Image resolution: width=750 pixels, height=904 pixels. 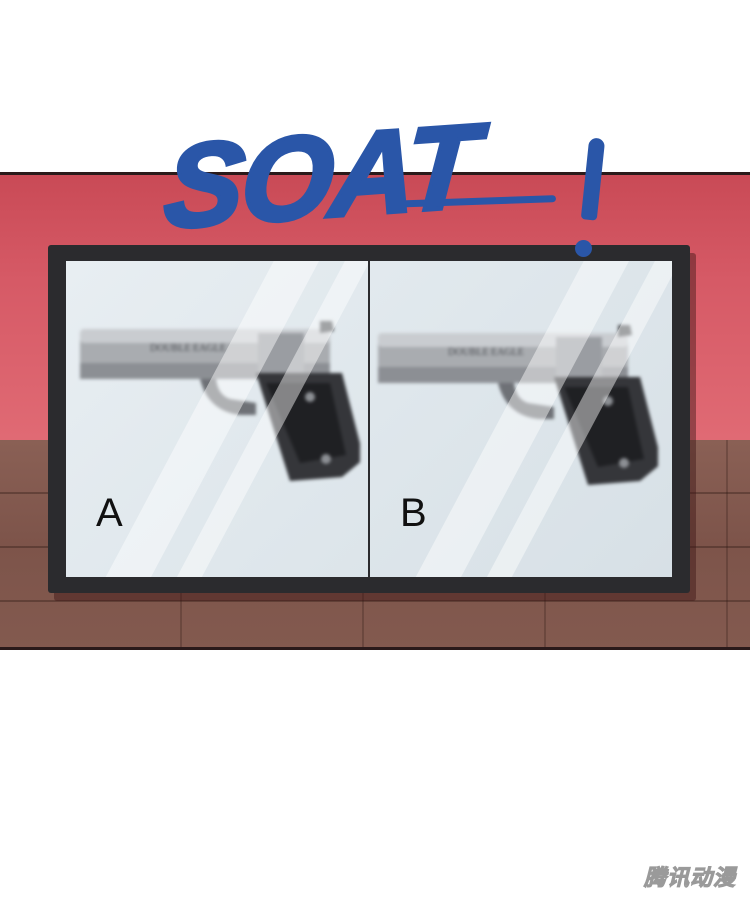 I want to click on publisher-watermark: 腾讯动漫, so click(x=689, y=879).